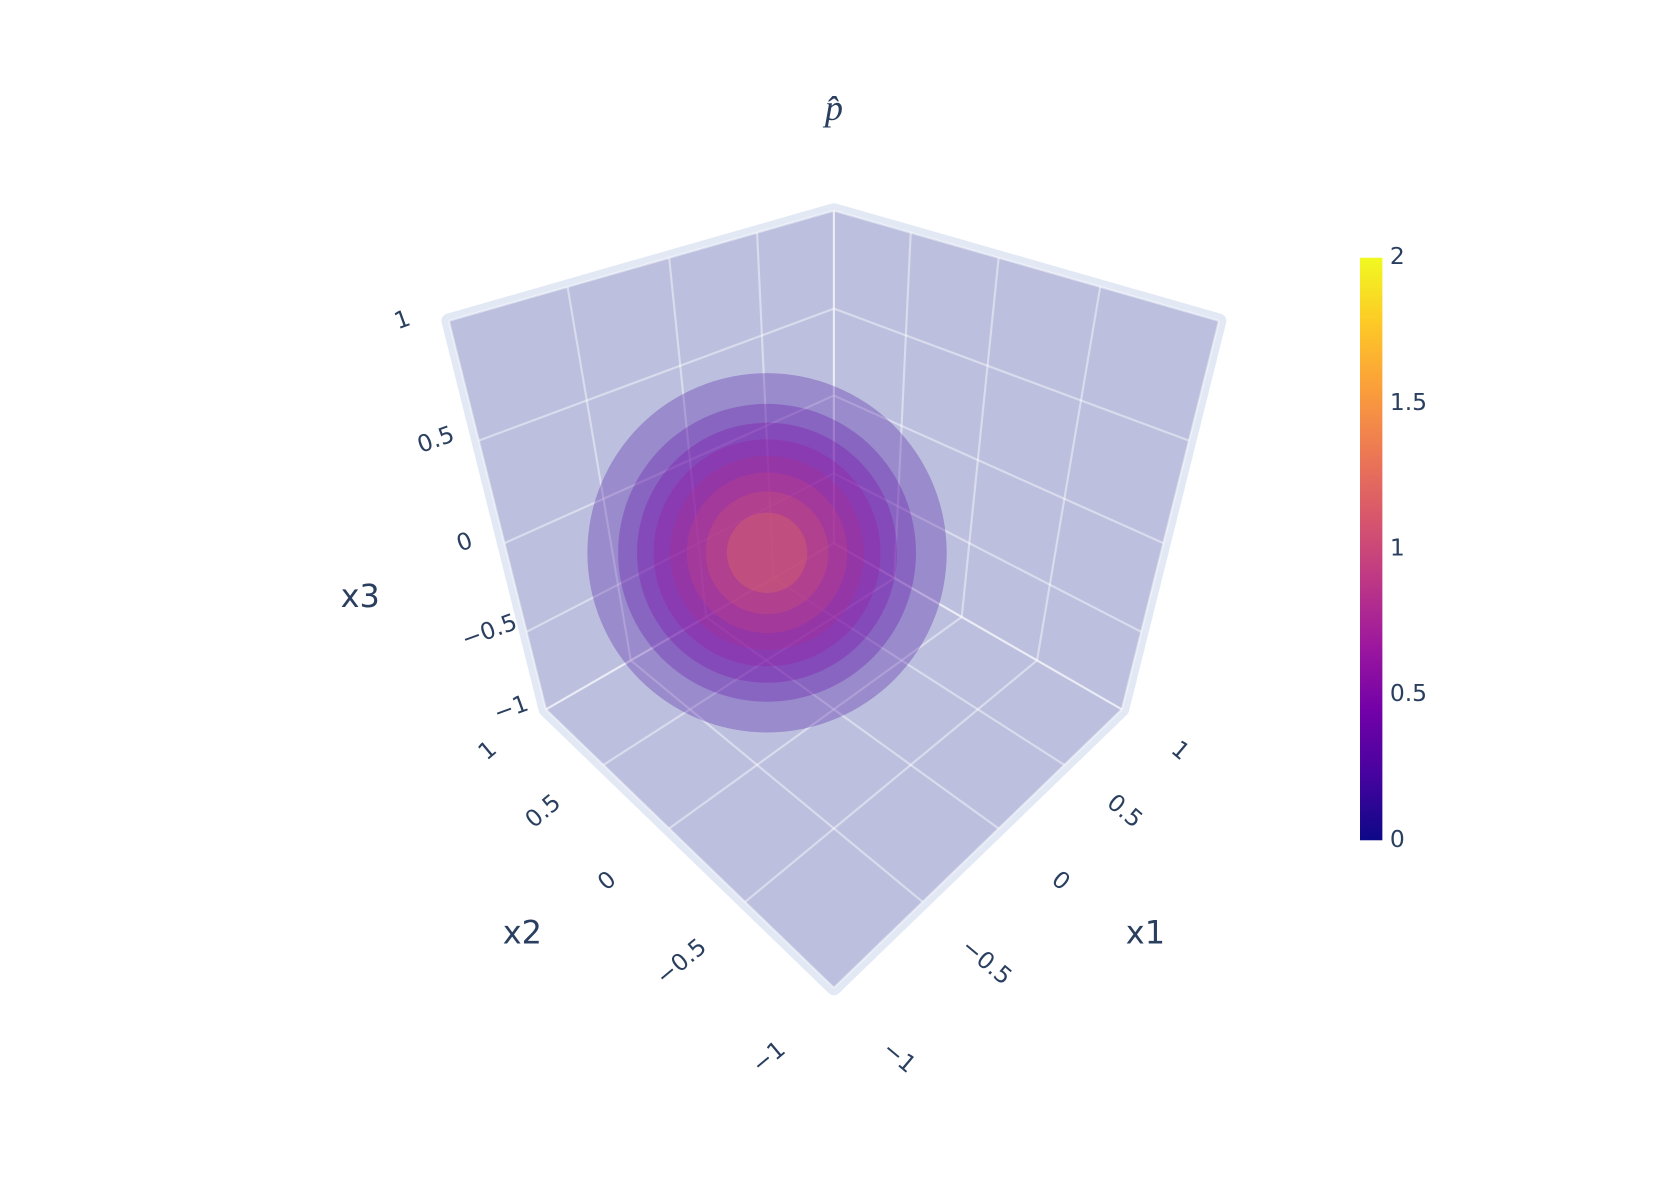  Describe the element at coordinates (832, 108) in the screenshot. I see `chart-title: p̂` at that location.